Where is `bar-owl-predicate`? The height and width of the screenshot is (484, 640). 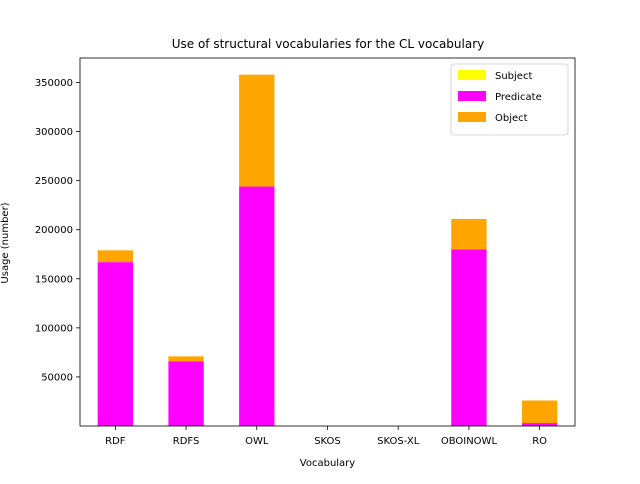
bar-owl-predicate is located at coordinates (257, 306).